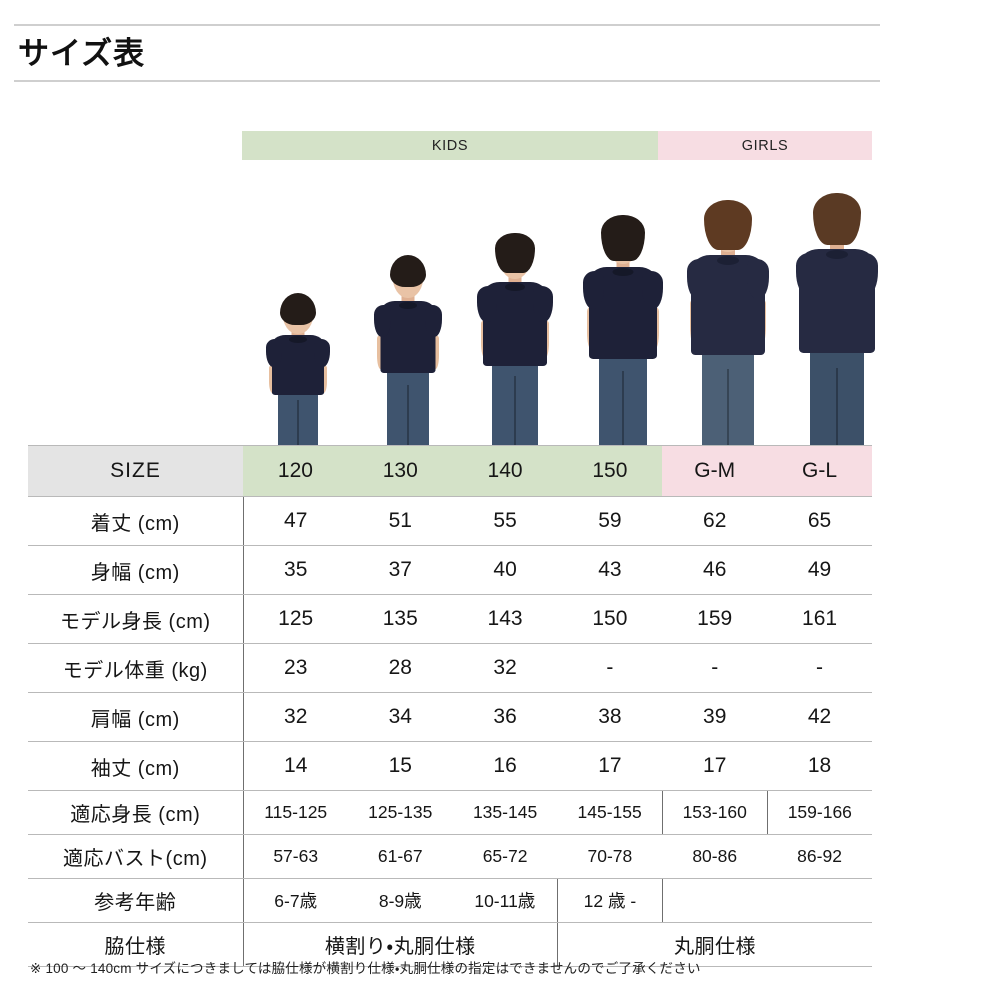  I want to click on cell: 16, so click(505, 766).